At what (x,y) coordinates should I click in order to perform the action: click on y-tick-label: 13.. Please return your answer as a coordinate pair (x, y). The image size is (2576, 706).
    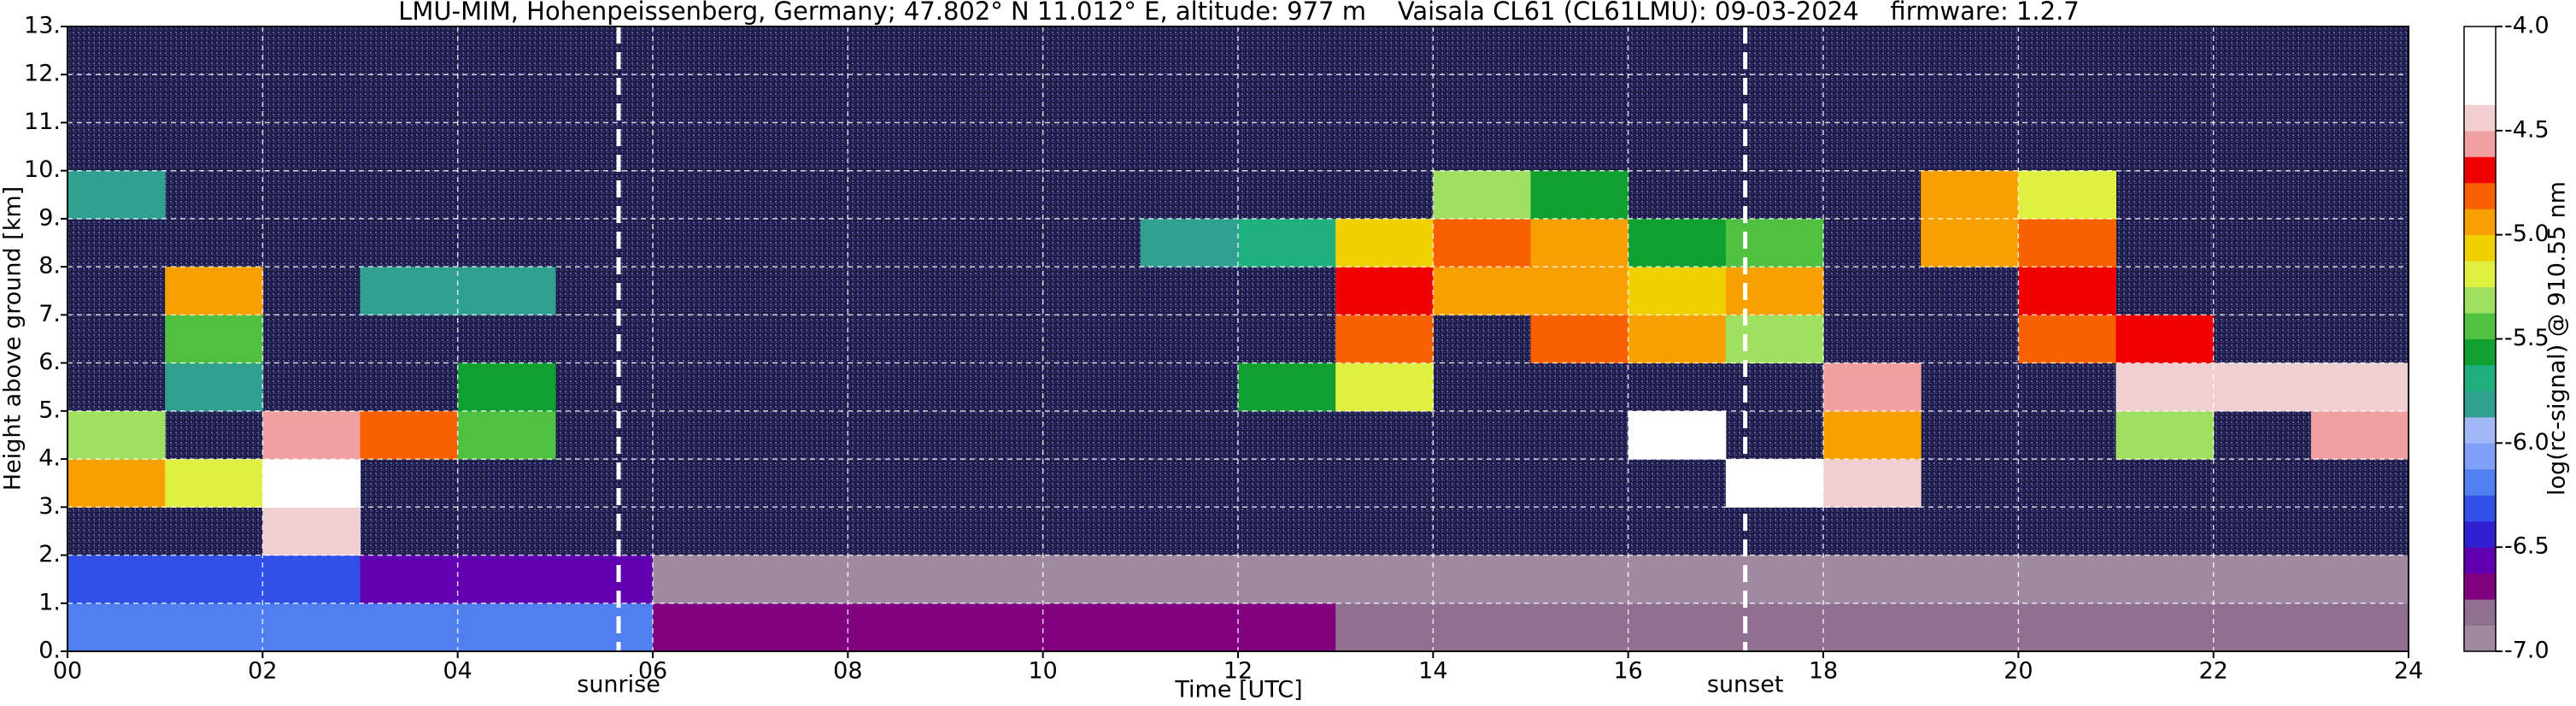
    Looking at the image, I should click on (42, 26).